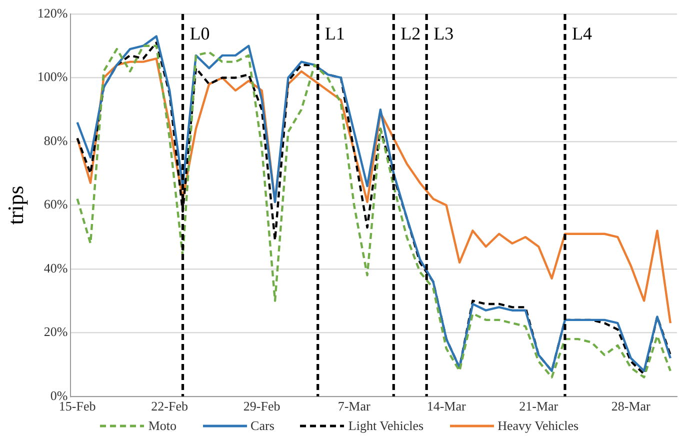 This screenshot has width=679, height=441. What do you see at coordinates (538, 426) in the screenshot?
I see `legend-label: Heavy Vehicles` at bounding box center [538, 426].